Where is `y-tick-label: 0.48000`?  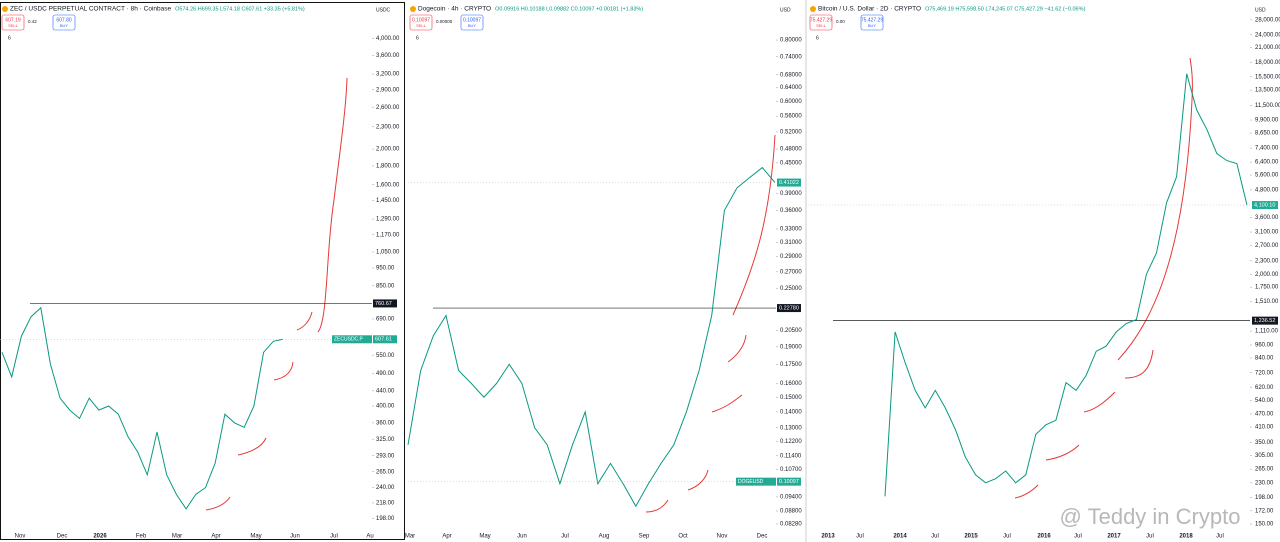
y-tick-label: 0.48000 is located at coordinates (791, 150).